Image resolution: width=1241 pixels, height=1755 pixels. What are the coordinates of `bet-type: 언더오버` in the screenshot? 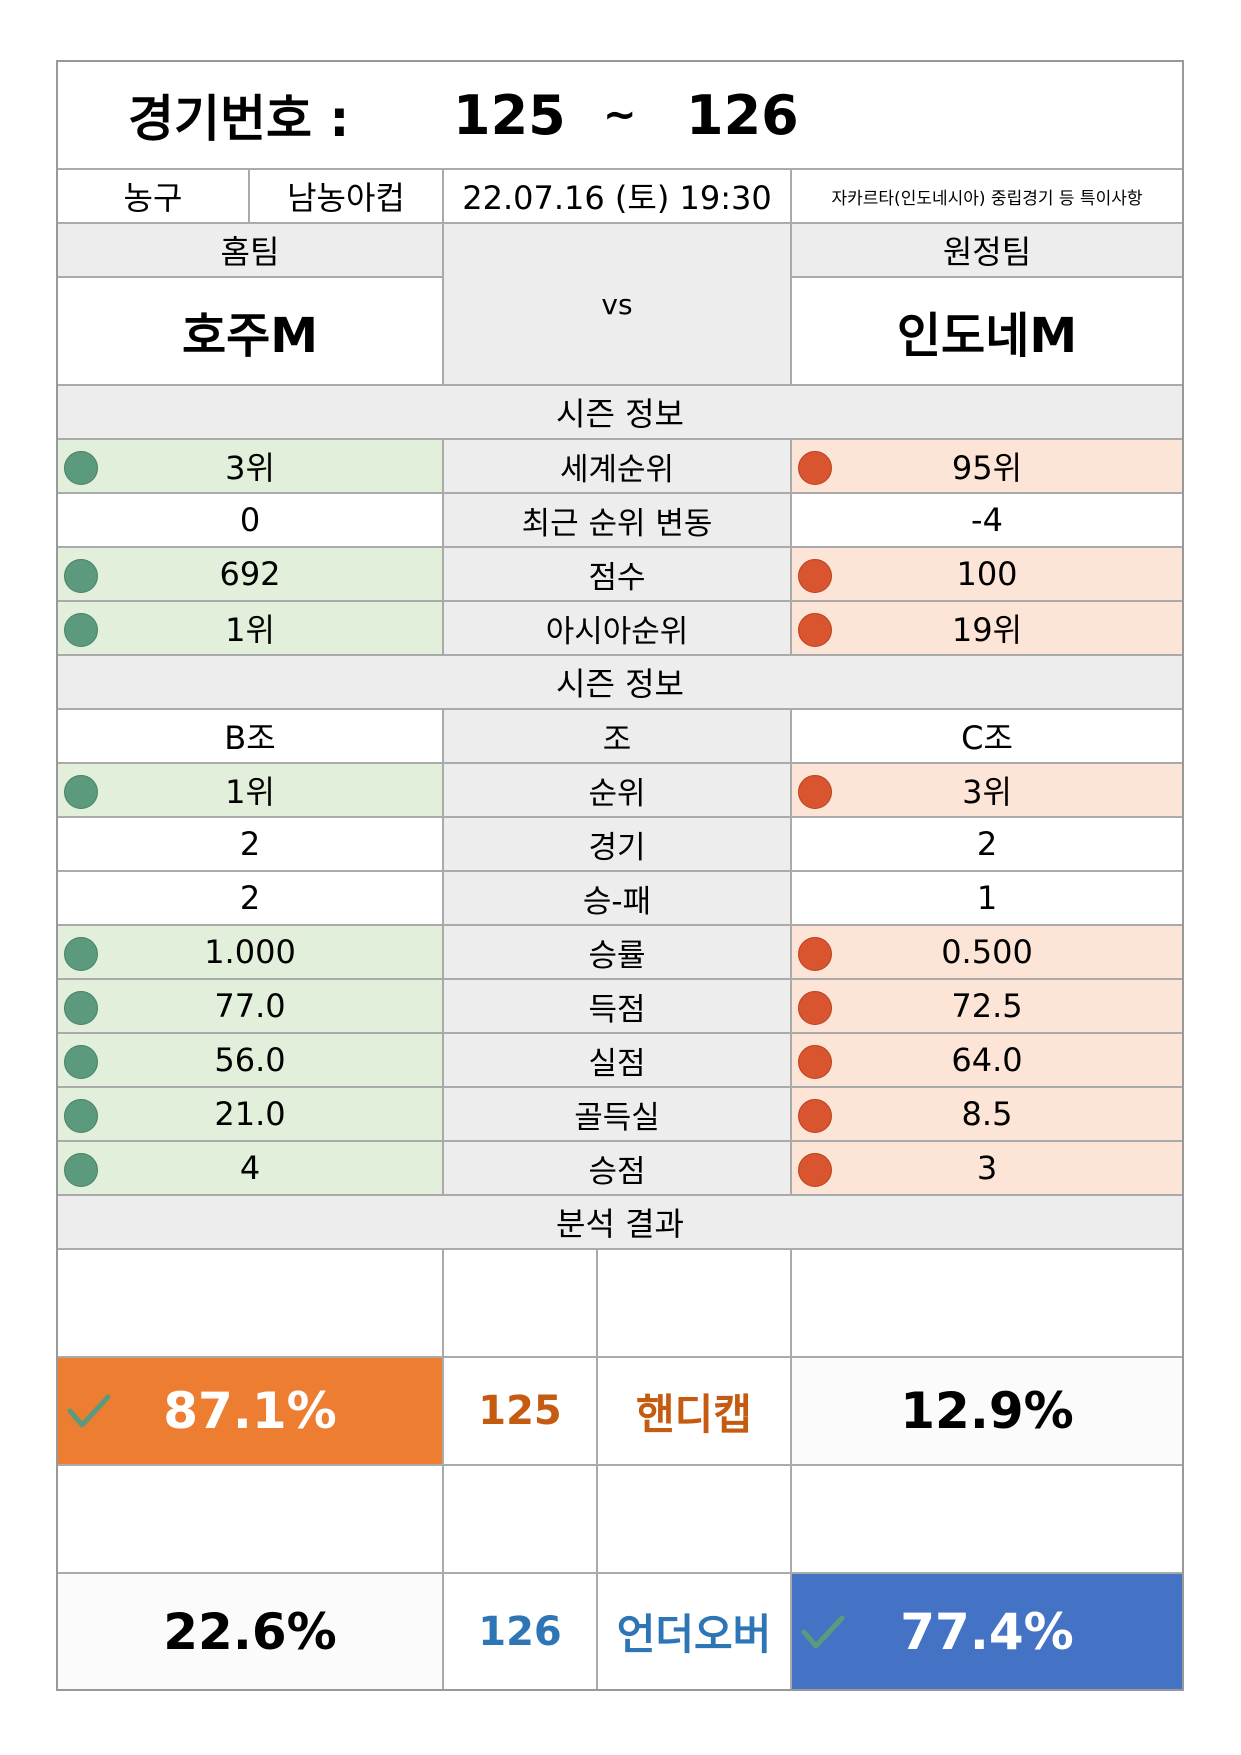 It's located at (694, 1634).